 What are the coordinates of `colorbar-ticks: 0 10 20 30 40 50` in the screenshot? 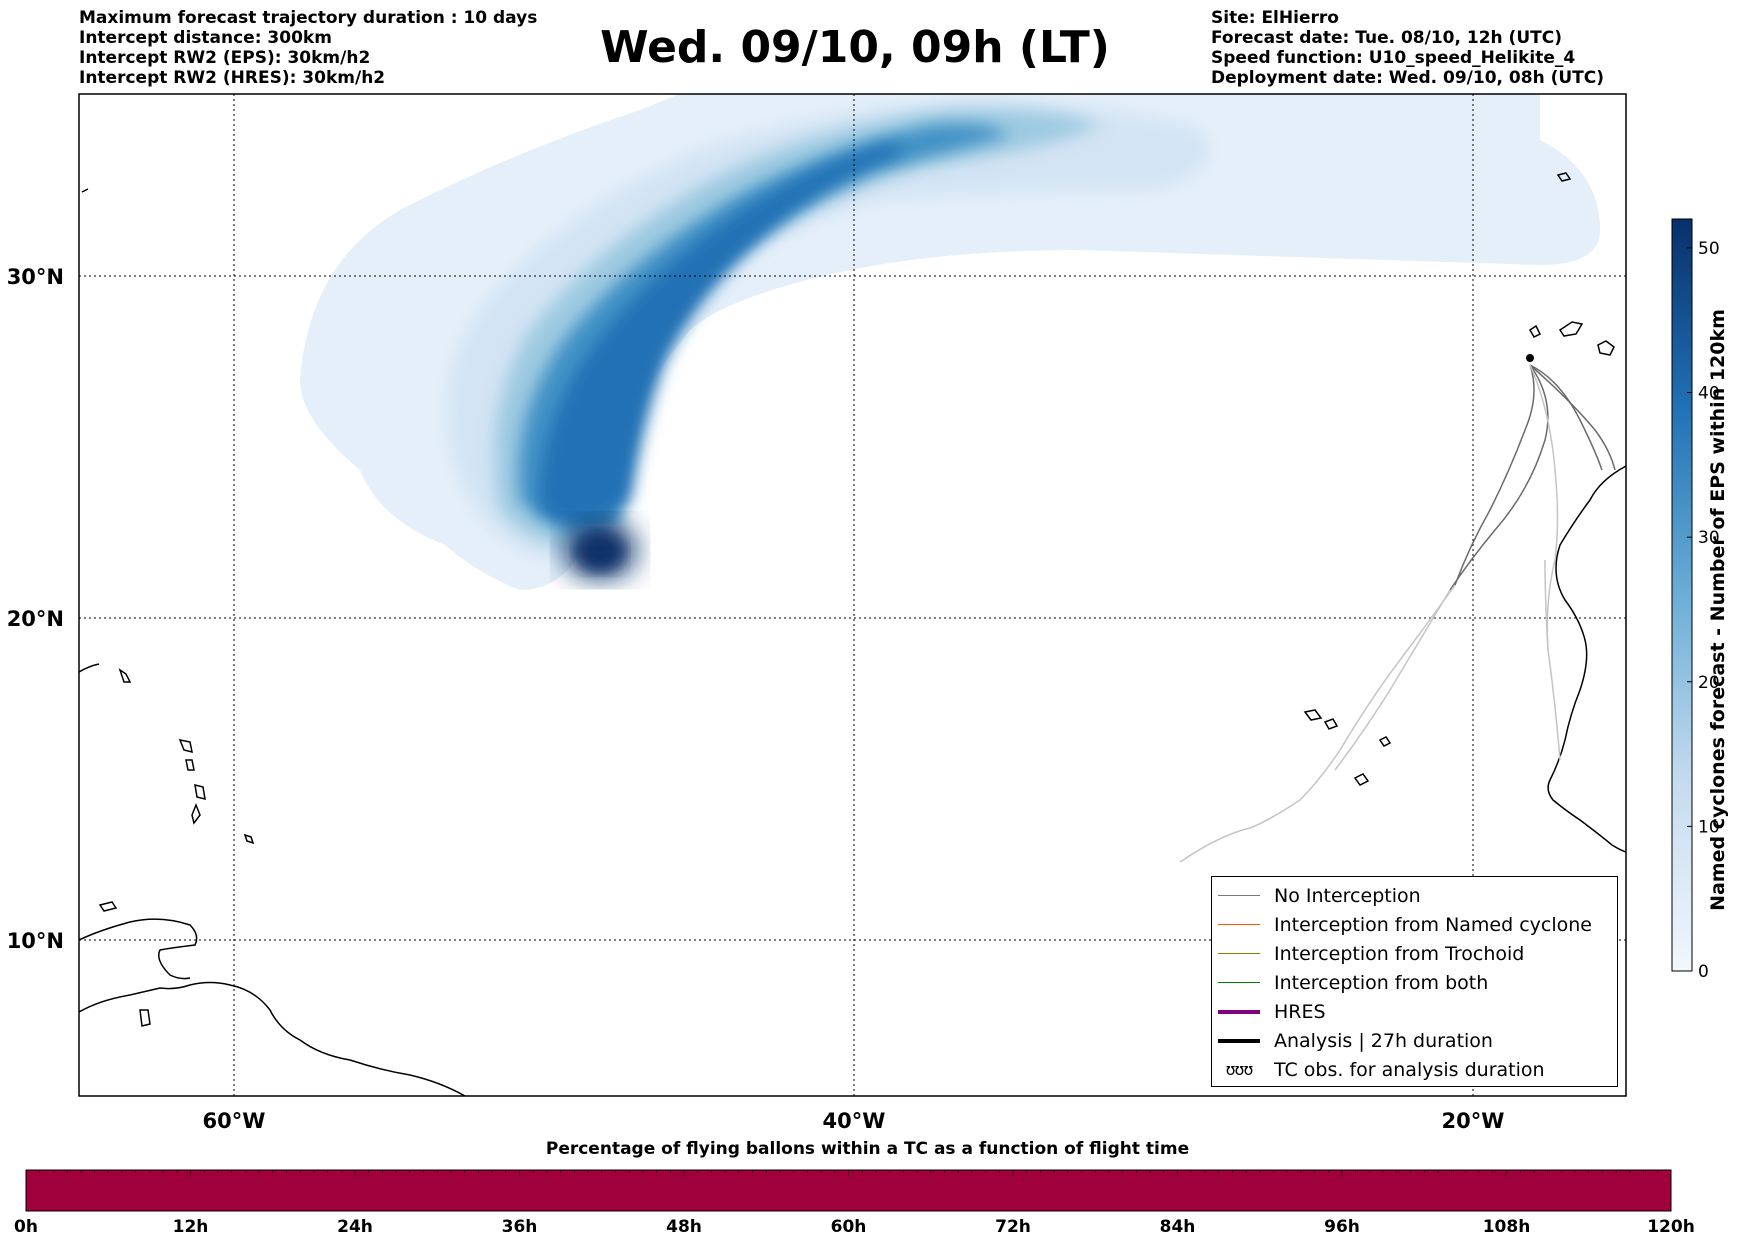 It's located at (1703, 610).